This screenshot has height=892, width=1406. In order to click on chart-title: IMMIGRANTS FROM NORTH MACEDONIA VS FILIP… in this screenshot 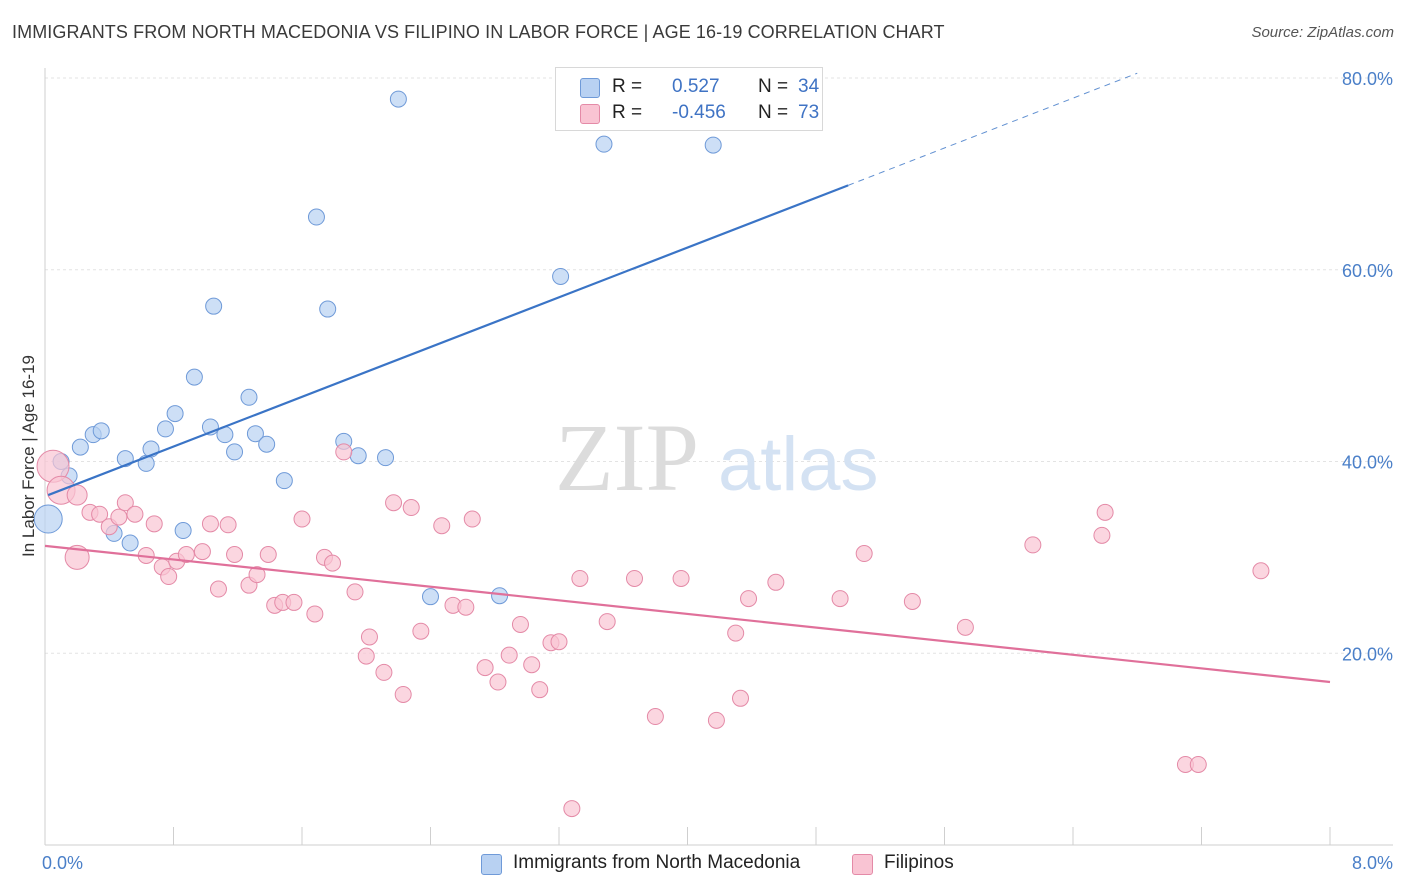, I will do `click(478, 32)`.